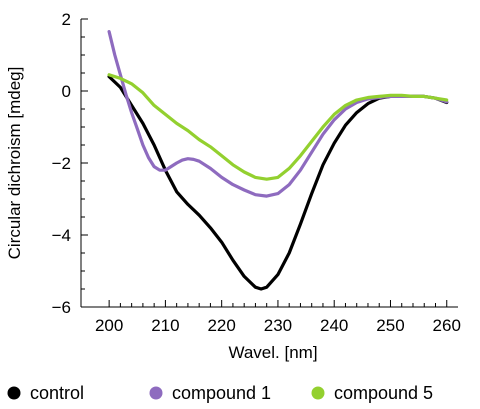 The image size is (480, 409). I want to click on y-axis-title: Circular dichroism [mdeg], so click(14, 163).